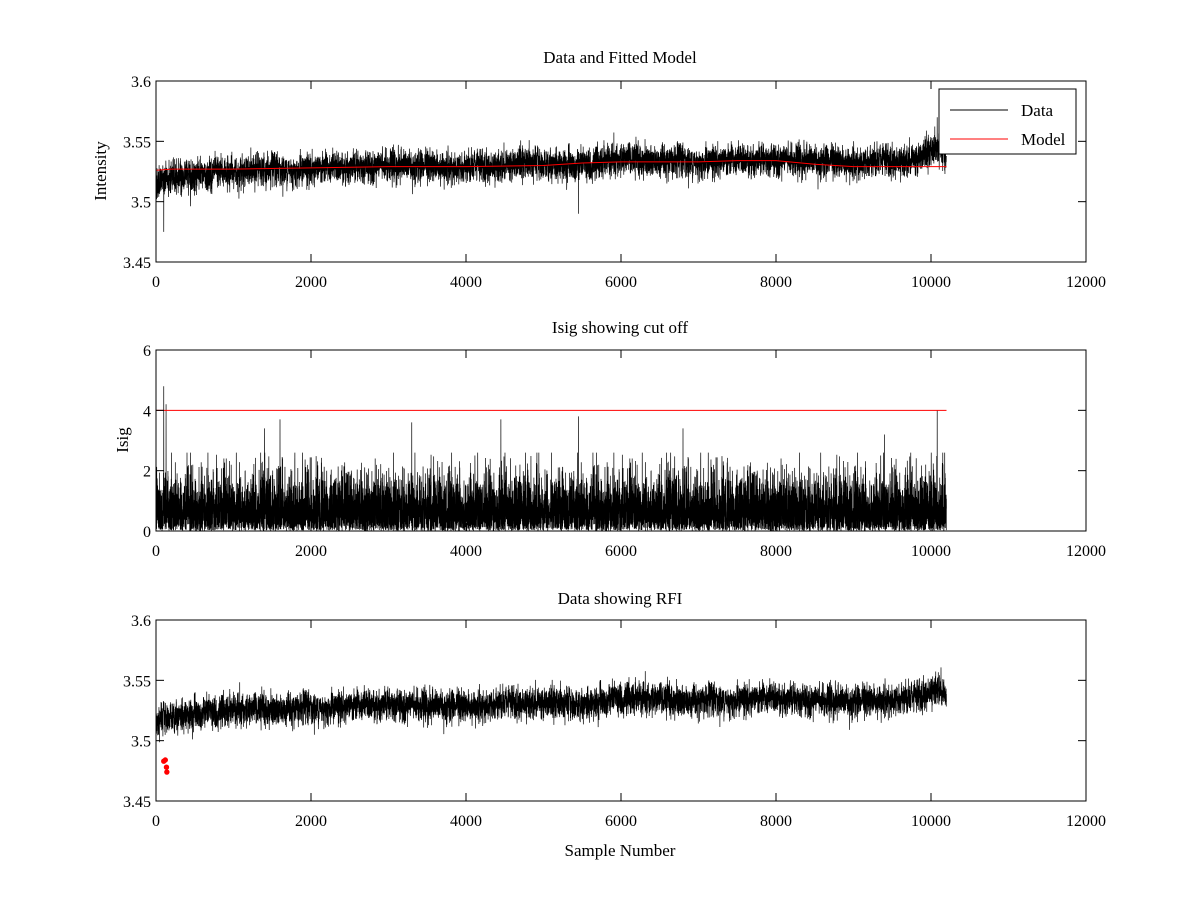  What do you see at coordinates (147, 411) in the screenshot?
I see `y-tick-label: 4` at bounding box center [147, 411].